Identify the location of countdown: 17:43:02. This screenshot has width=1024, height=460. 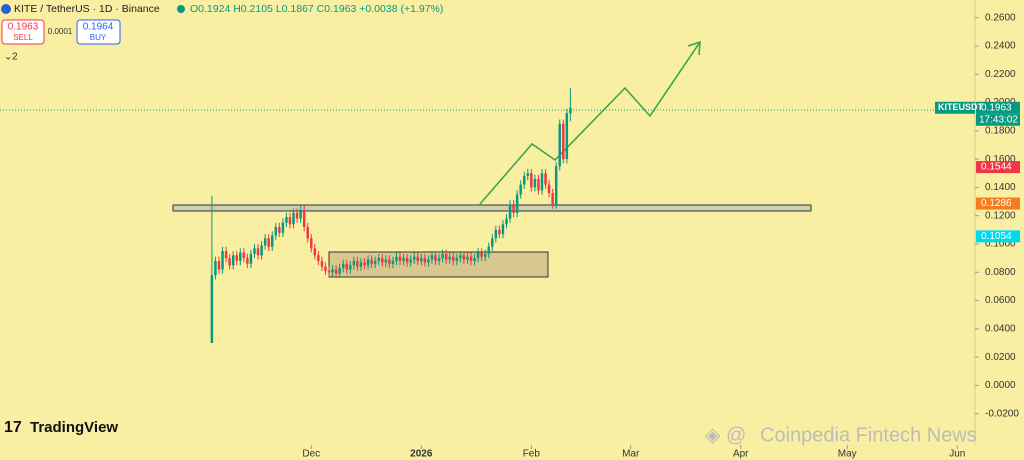
(998, 119).